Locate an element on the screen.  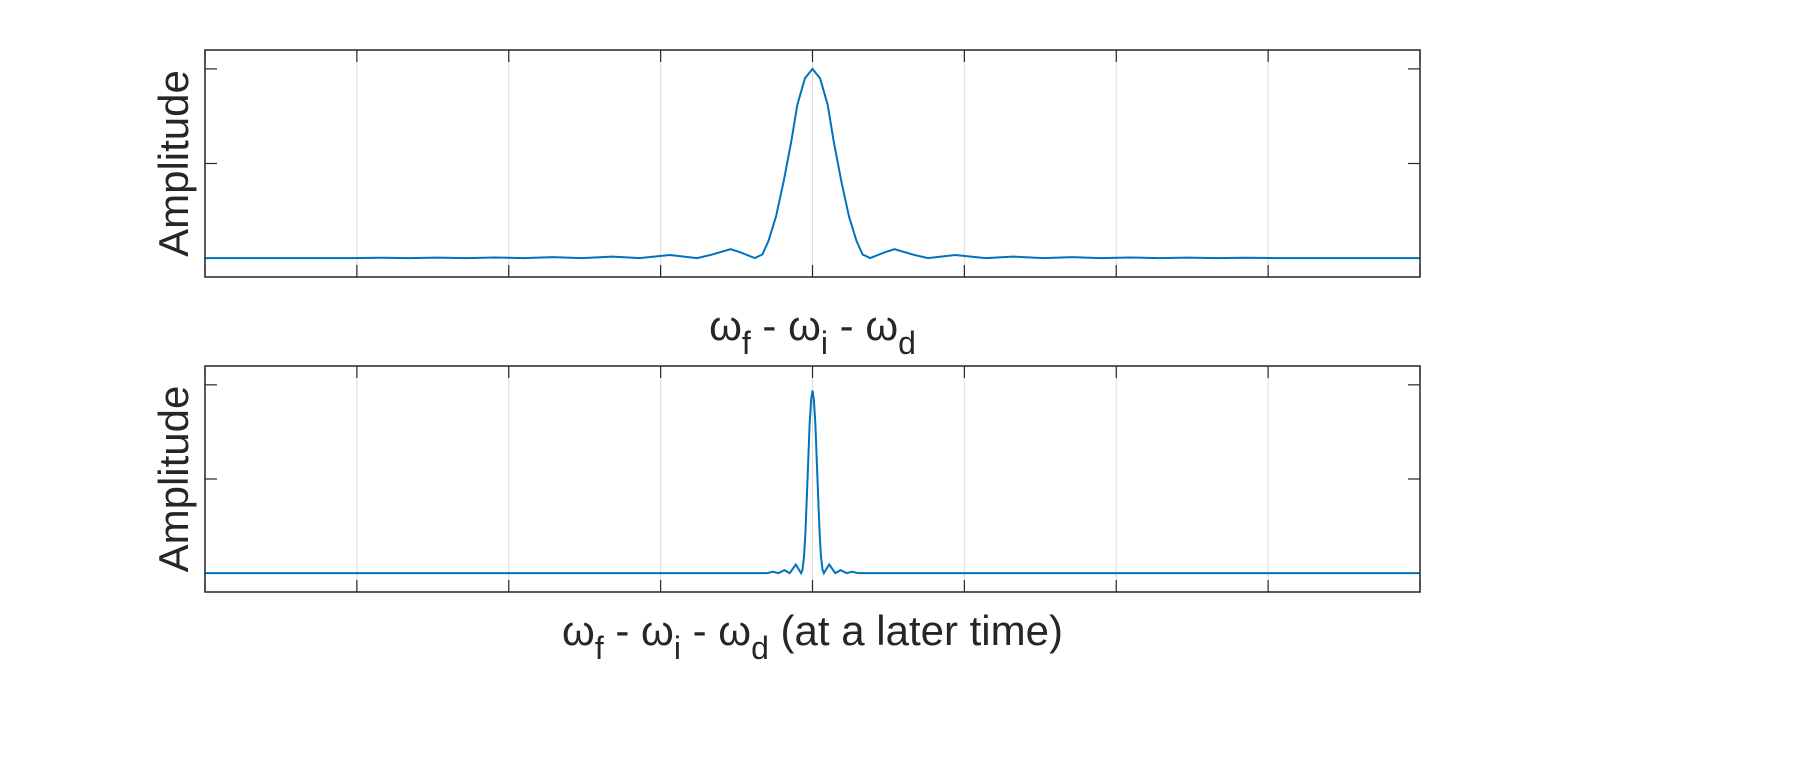
x-axis-label: ωf - ωi - ωd is located at coordinates (812, 331).